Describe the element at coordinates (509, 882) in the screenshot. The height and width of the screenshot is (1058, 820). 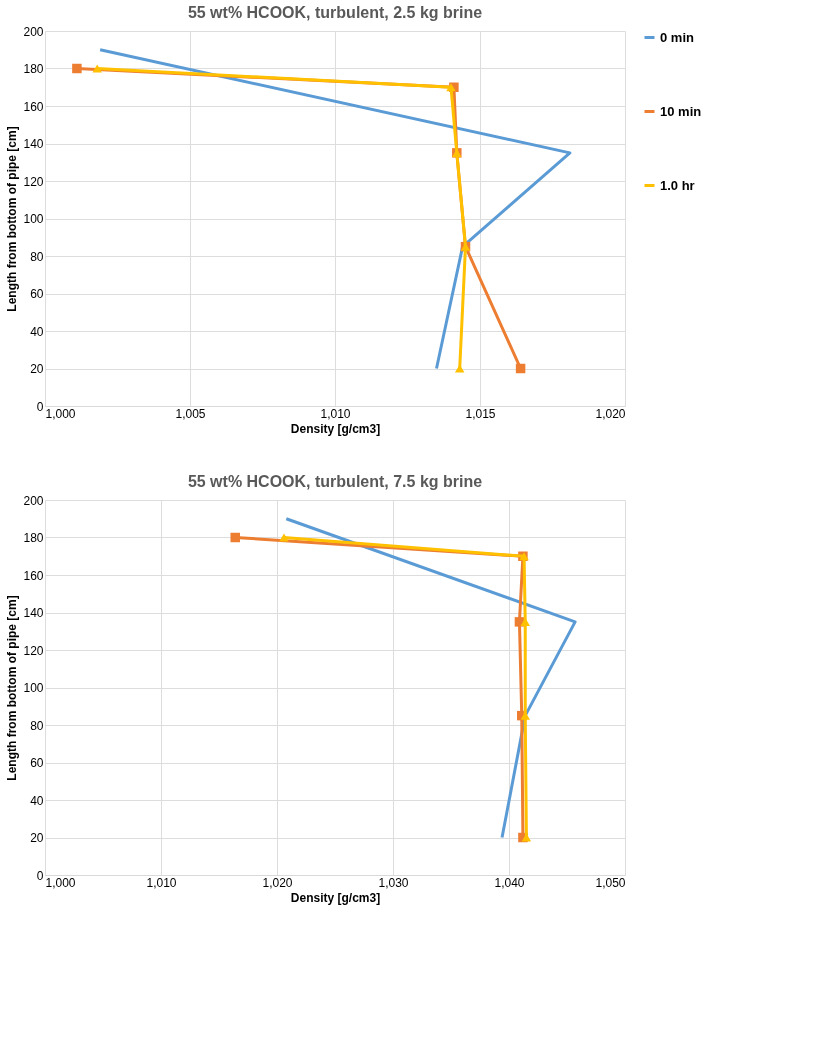
I see `x-tick-label: 1,040` at that location.